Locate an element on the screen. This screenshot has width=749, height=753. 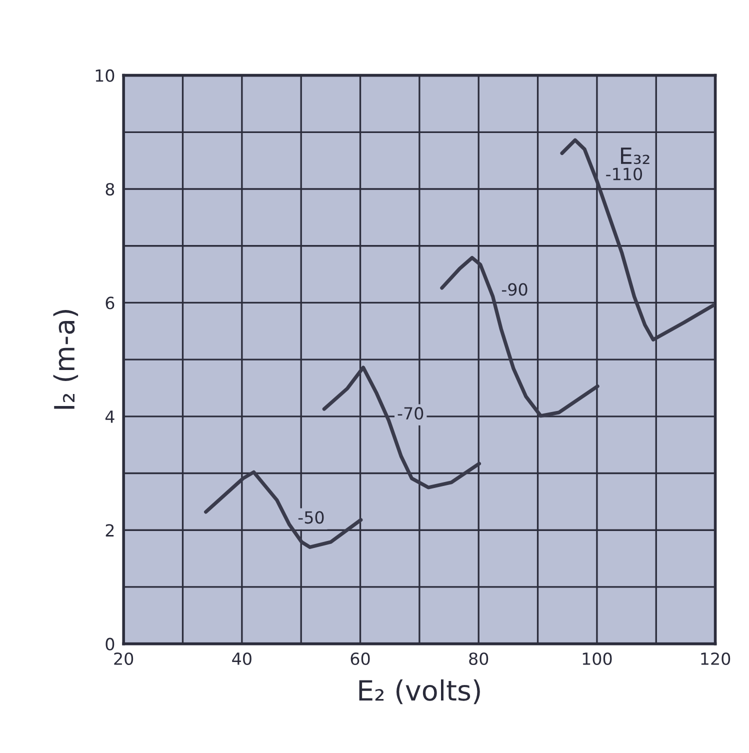
y-tick-label: 8 is located at coordinates (110, 189).